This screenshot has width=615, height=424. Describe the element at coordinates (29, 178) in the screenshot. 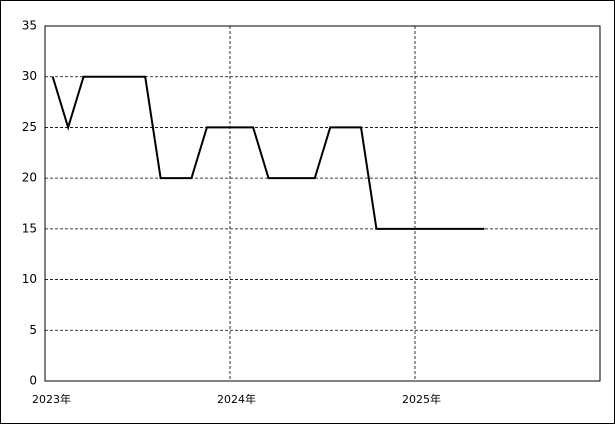

I see `y-tick-label: 20` at that location.